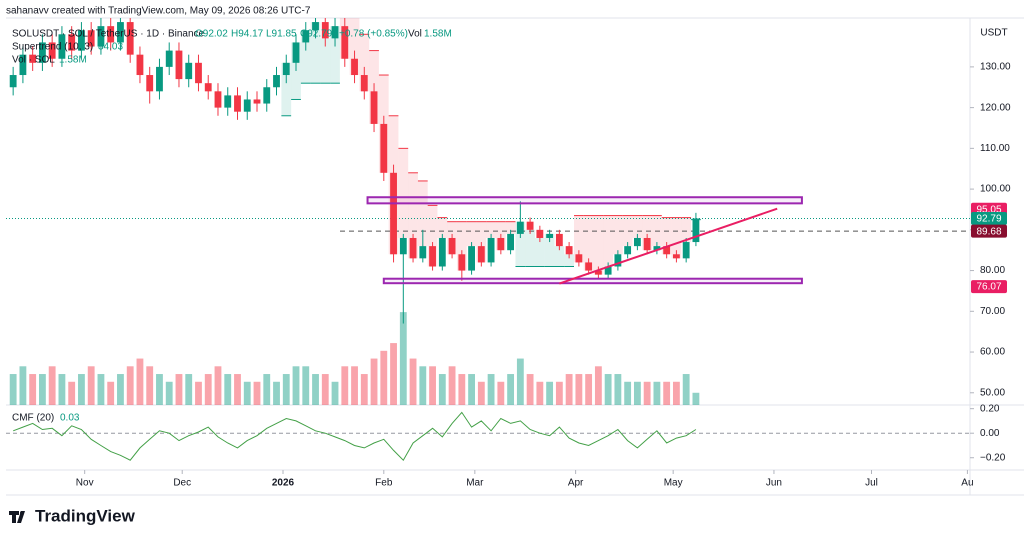  I want to click on y-tick-label: 70.00, so click(992, 311).